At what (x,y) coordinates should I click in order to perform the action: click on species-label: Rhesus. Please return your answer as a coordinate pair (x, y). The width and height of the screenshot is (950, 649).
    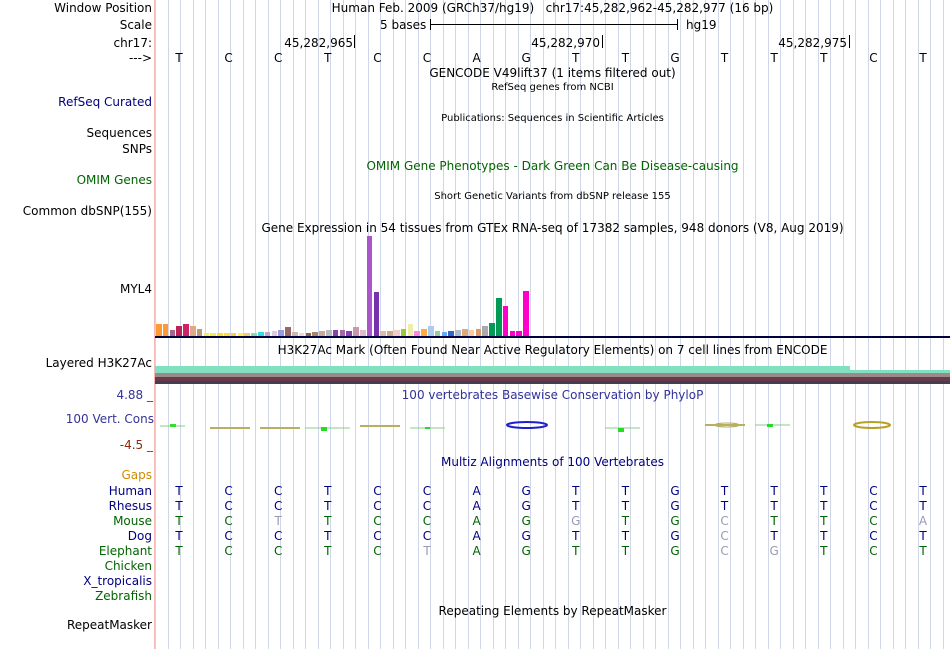
    Looking at the image, I should click on (130, 506).